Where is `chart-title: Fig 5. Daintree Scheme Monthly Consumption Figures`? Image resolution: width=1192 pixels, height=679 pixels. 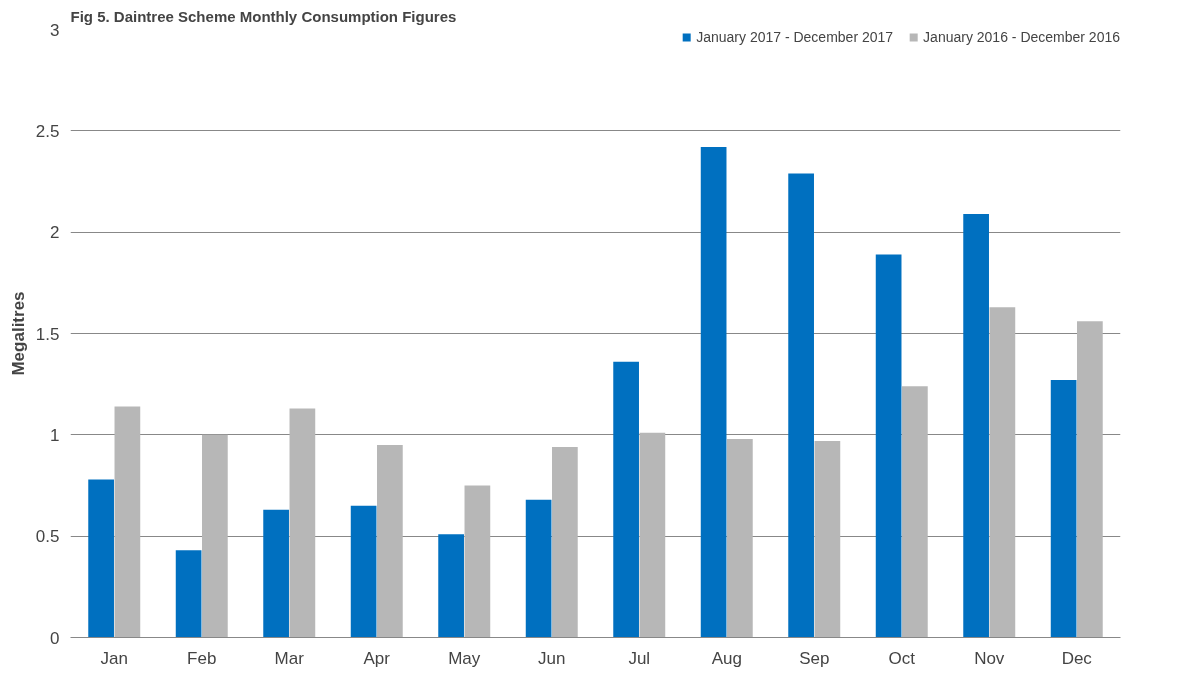 chart-title: Fig 5. Daintree Scheme Monthly Consumption Figures is located at coordinates (263, 16).